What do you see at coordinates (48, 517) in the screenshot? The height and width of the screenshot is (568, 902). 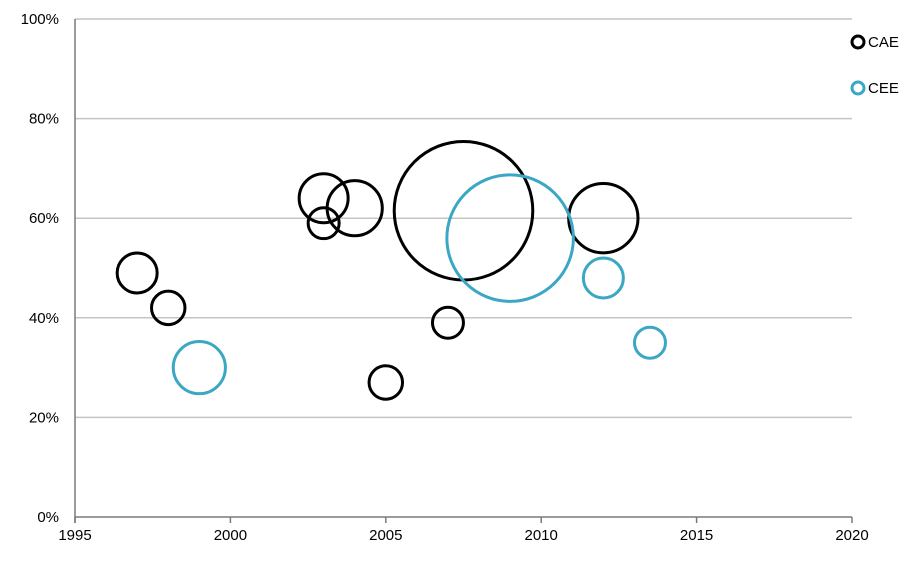 I see `y-tick-label: 0%` at bounding box center [48, 517].